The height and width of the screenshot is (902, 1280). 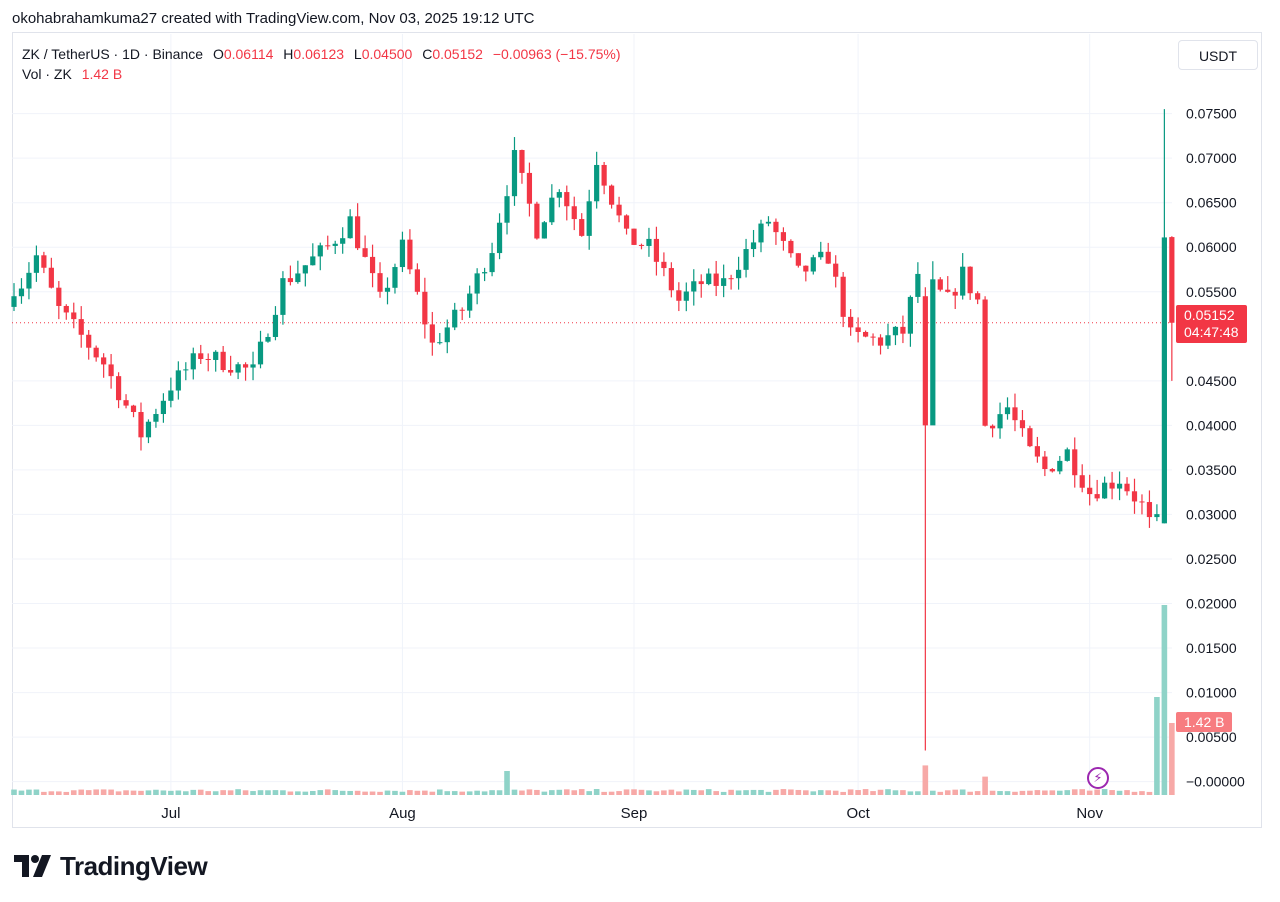 What do you see at coordinates (1218, 55) in the screenshot?
I see `currency-button: USDT` at bounding box center [1218, 55].